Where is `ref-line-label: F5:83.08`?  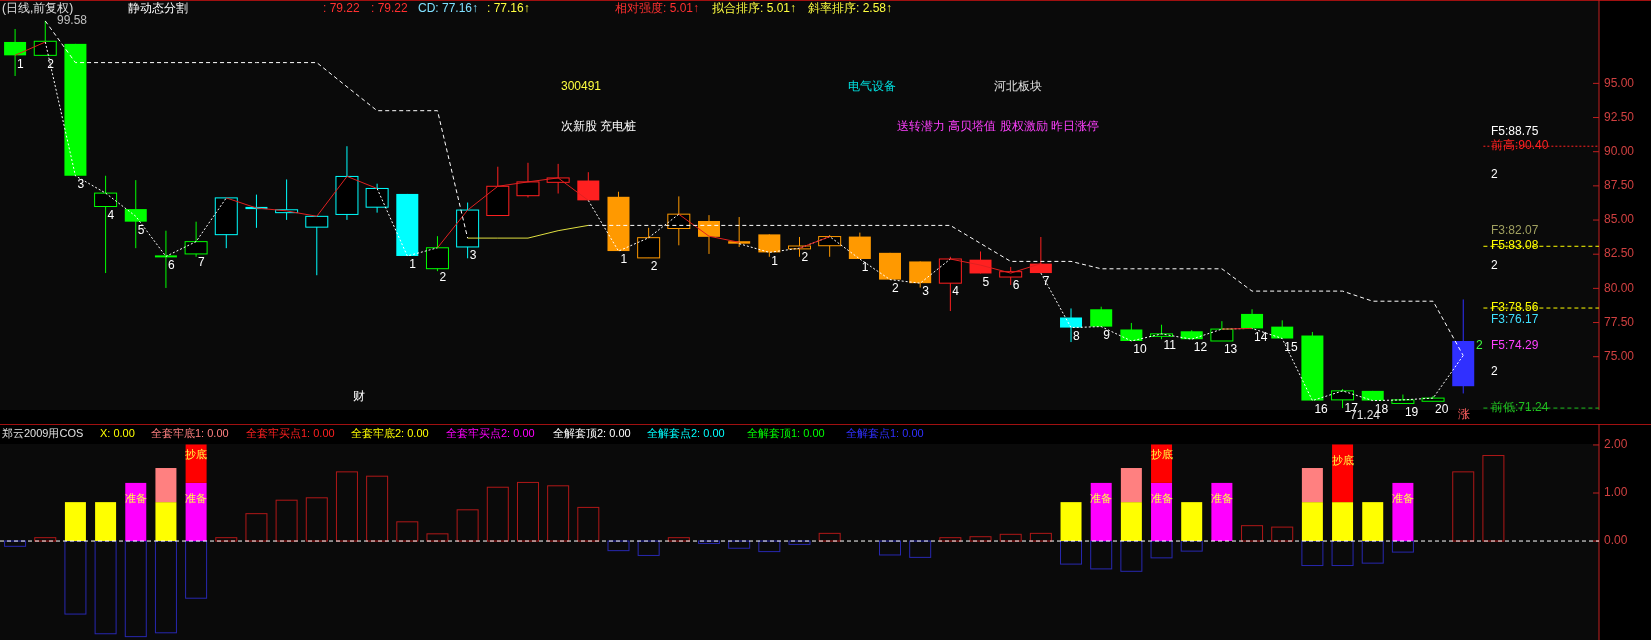 ref-line-label: F5:83.08 is located at coordinates (1515, 245).